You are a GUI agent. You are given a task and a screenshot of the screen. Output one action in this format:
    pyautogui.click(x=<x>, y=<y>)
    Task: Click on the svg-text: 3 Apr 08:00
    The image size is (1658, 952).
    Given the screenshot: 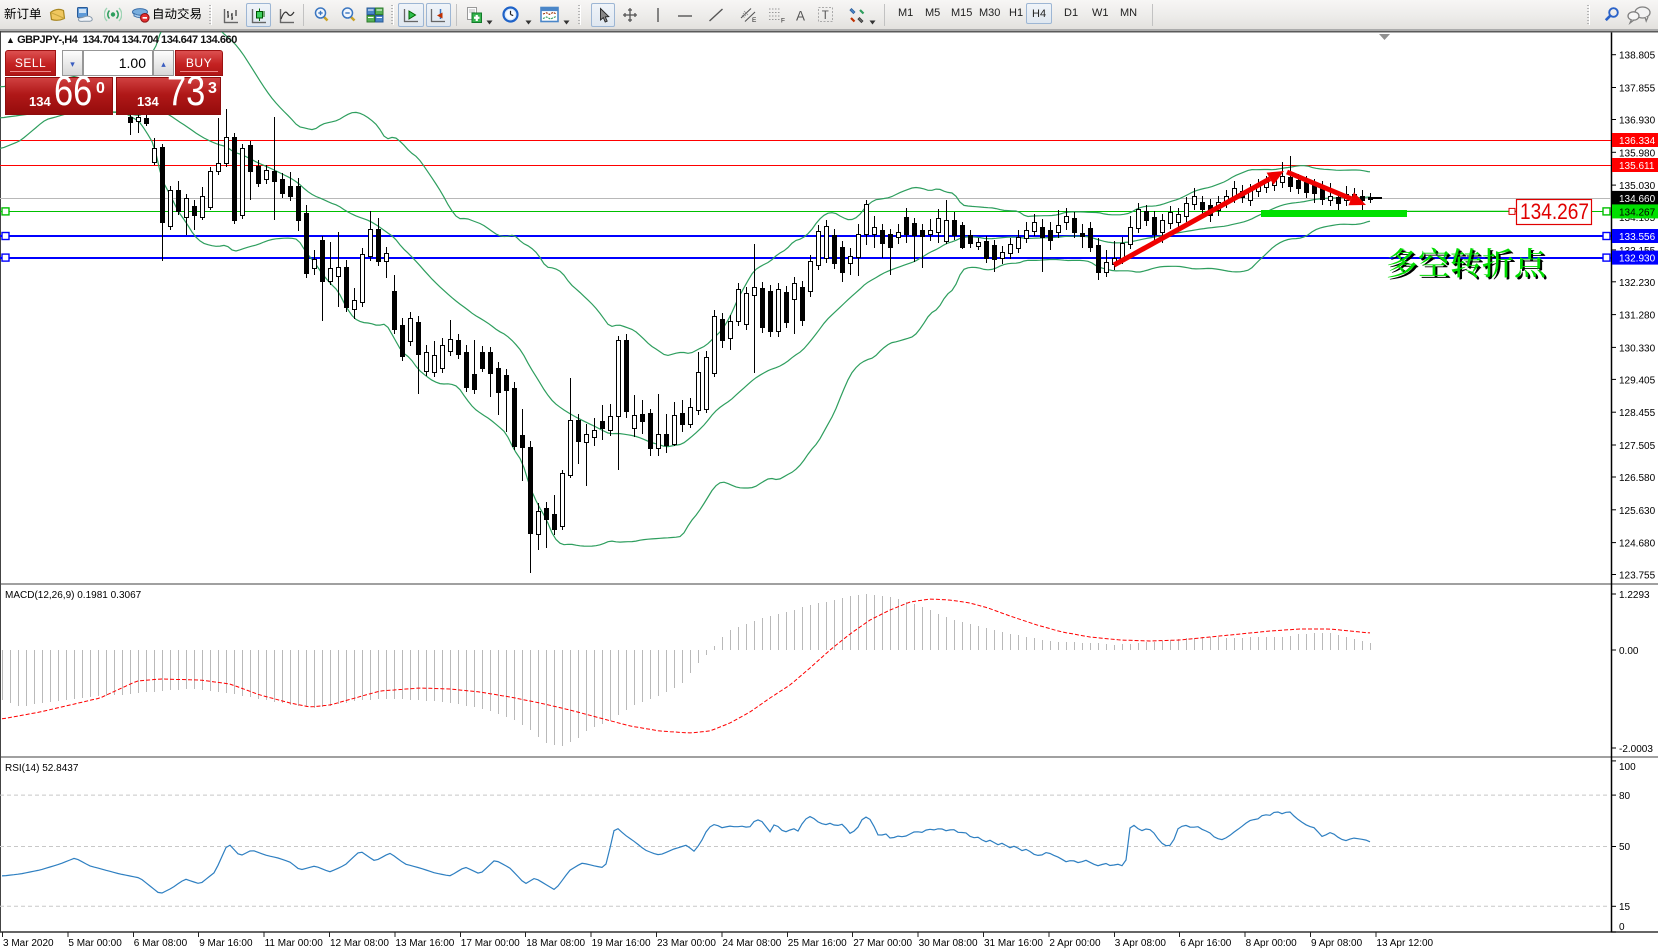 What is the action you would take?
    pyautogui.click(x=1141, y=943)
    